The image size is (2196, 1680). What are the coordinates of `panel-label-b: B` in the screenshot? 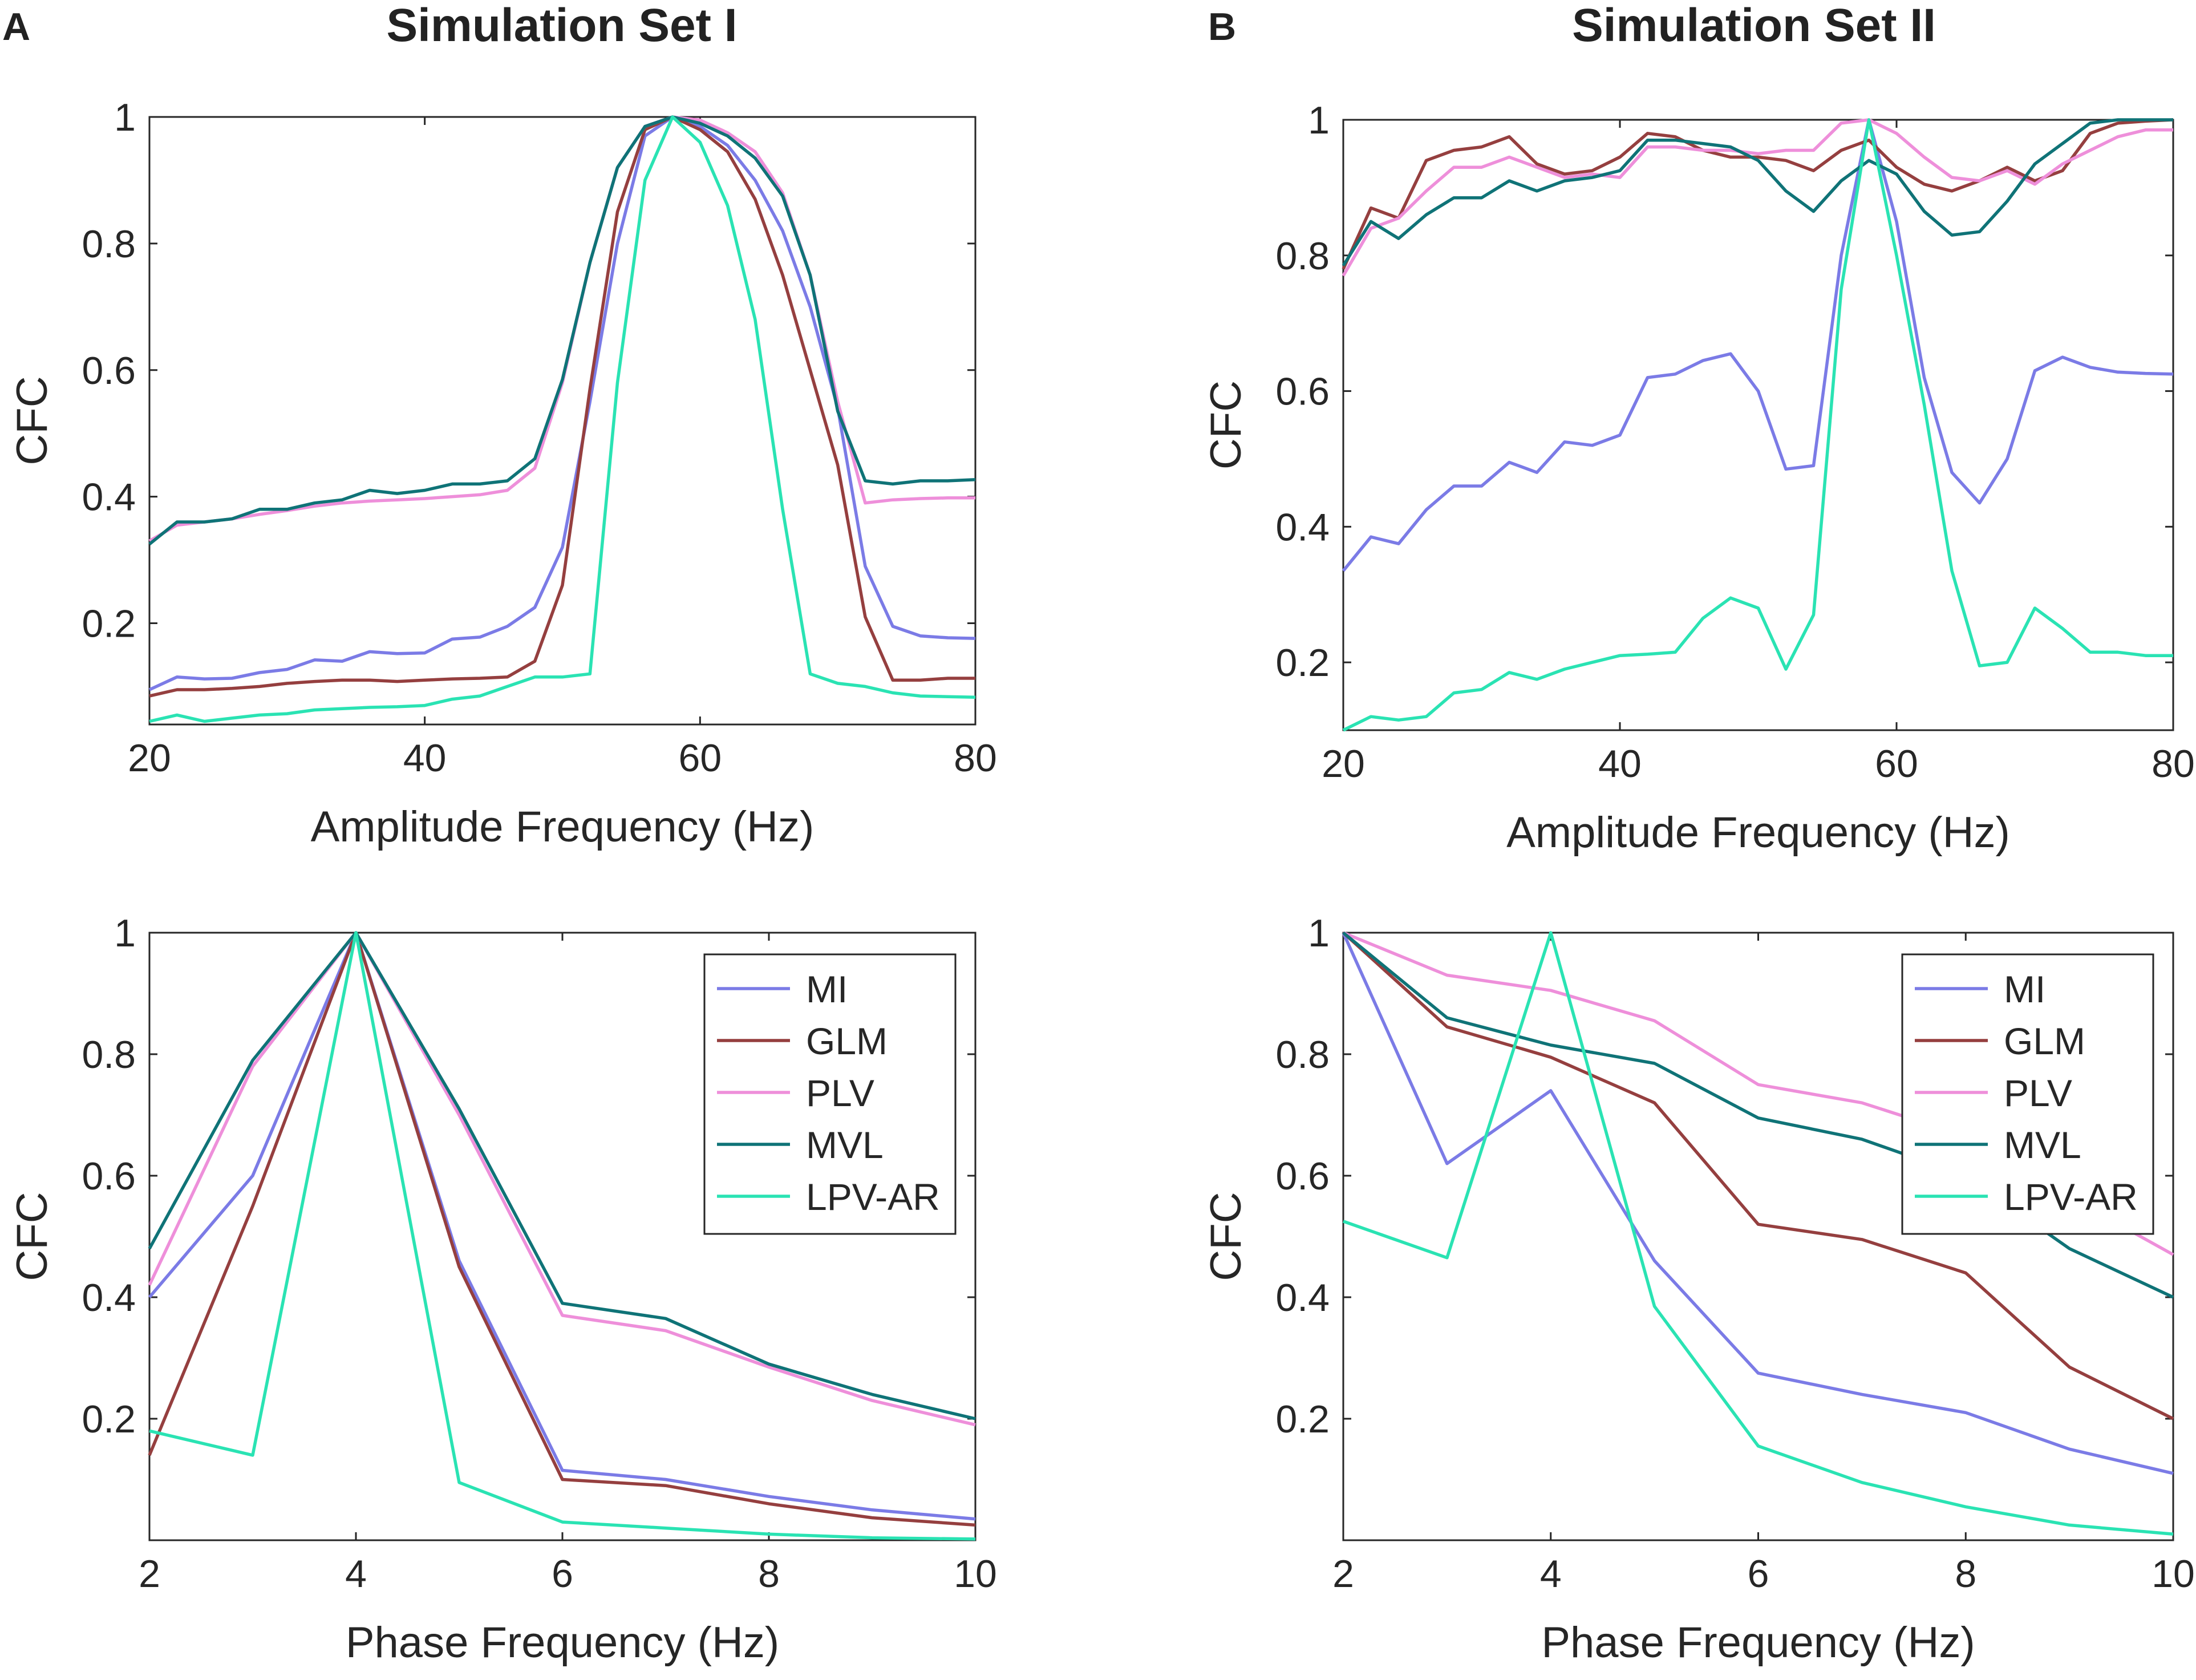 It's located at (1222, 26).